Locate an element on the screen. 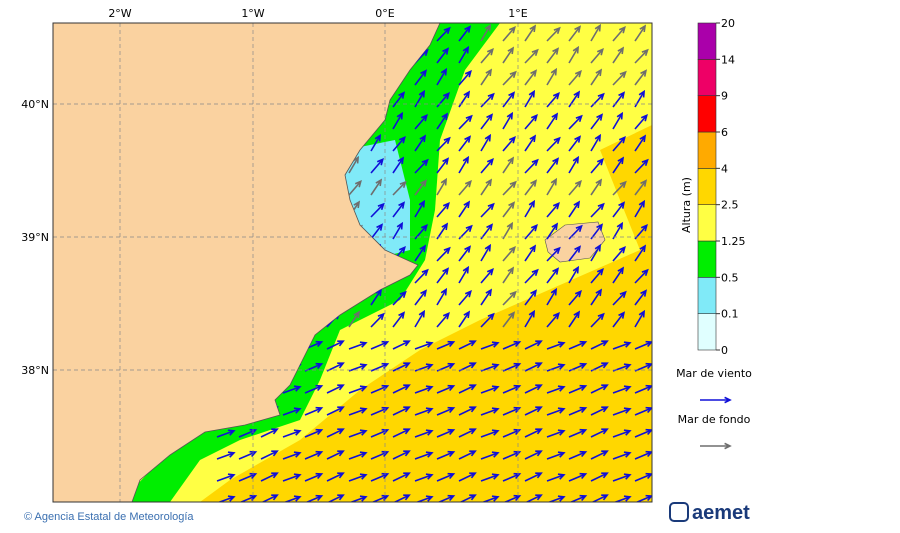  colorbar-label: 14 is located at coordinates (728, 59).